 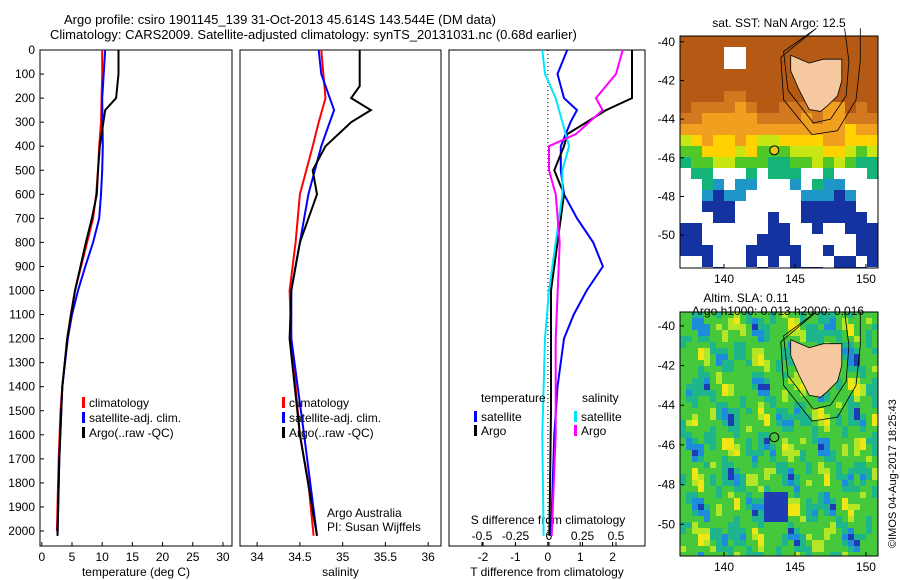 I want to click on series-line-argo-raw-qc-, so click(x=330, y=293).